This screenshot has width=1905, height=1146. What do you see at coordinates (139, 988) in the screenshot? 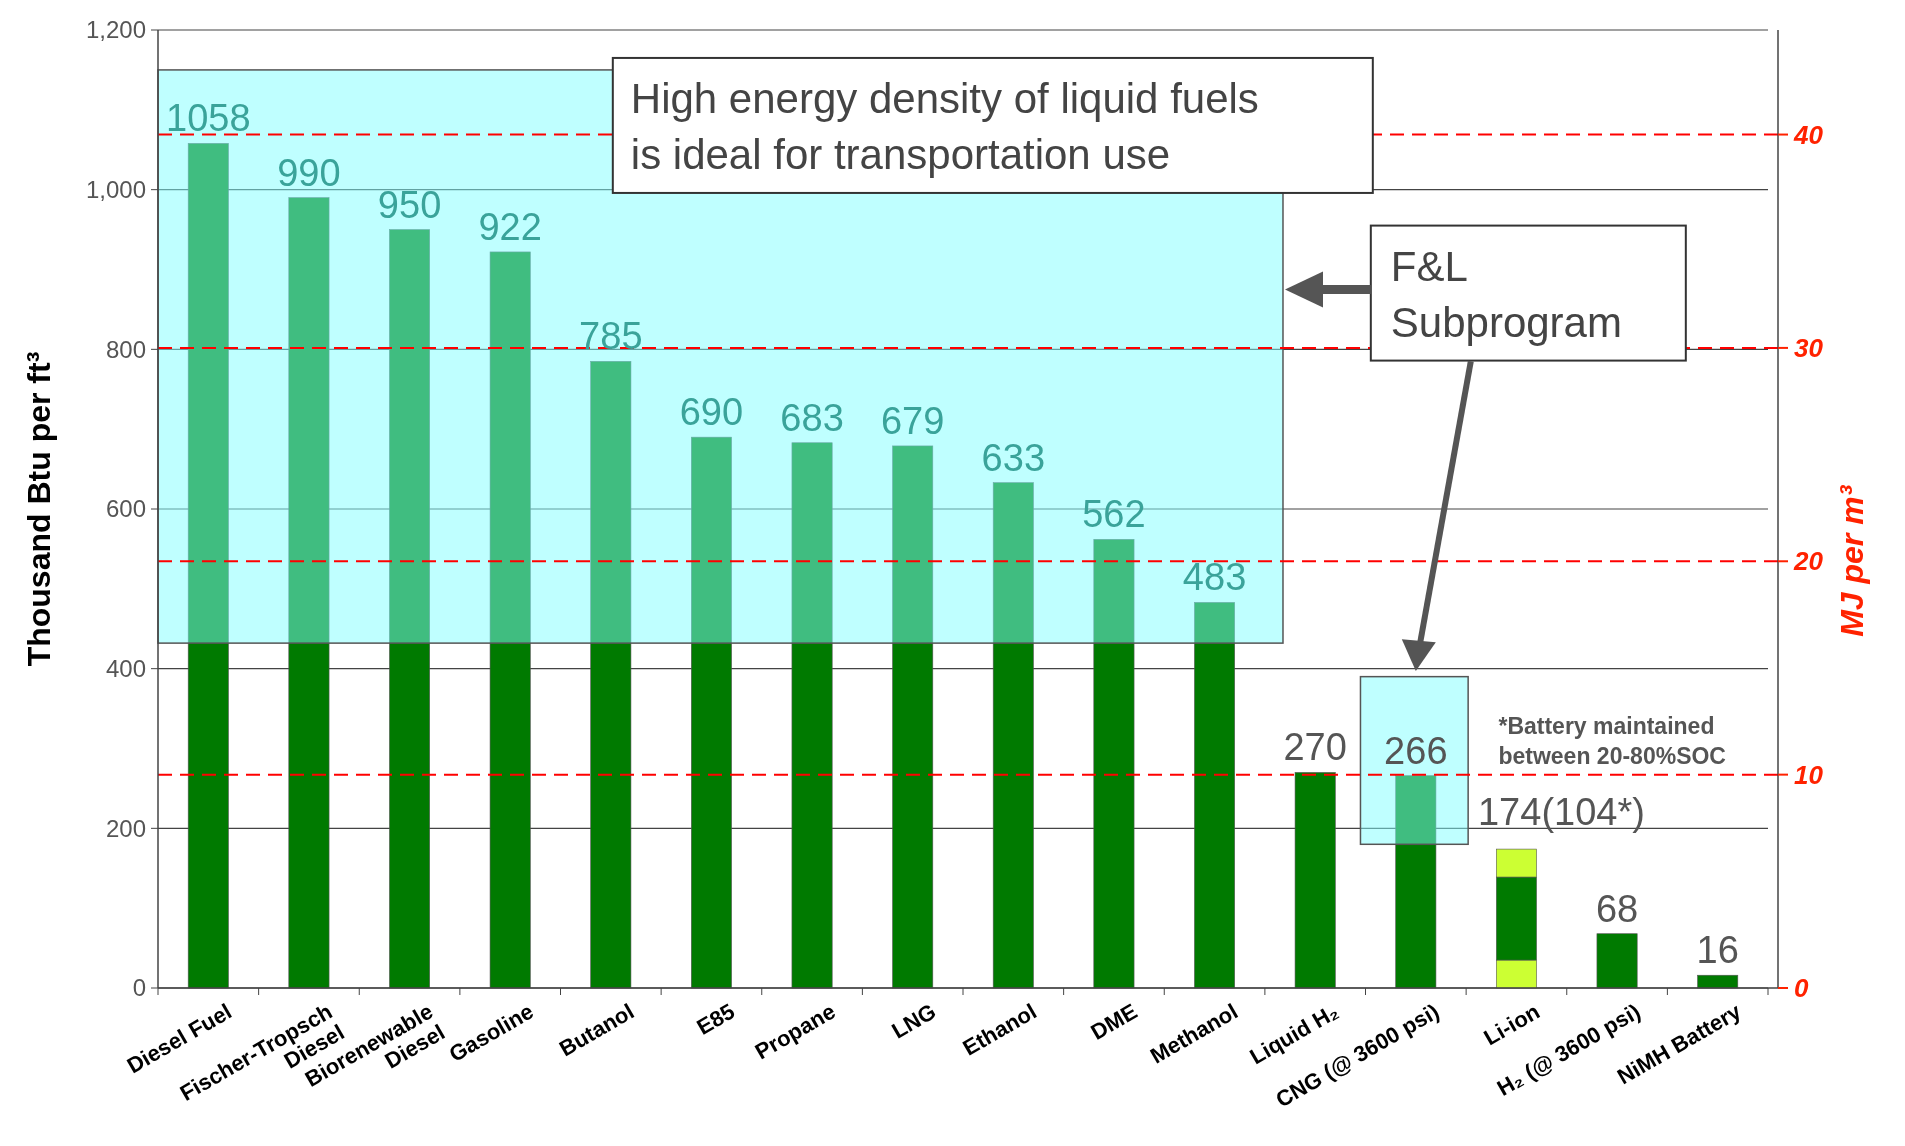
I see `y-tick-label: 0` at bounding box center [139, 988].